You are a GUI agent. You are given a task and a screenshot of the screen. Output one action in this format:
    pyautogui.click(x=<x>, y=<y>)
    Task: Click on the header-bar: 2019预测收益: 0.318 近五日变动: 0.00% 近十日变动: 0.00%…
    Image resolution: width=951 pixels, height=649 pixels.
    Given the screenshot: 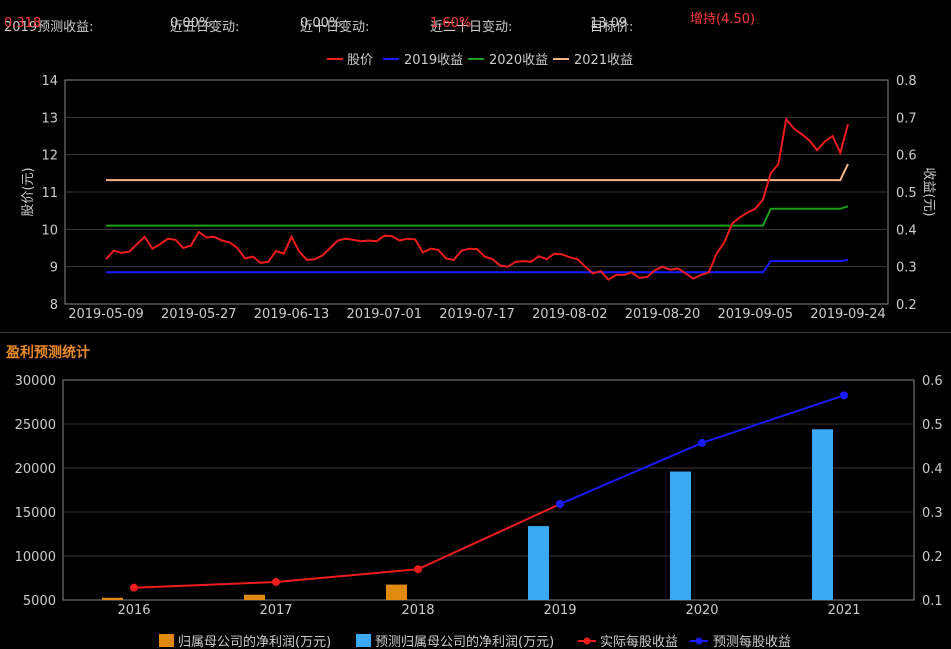 What is the action you would take?
    pyautogui.click(x=475, y=17)
    